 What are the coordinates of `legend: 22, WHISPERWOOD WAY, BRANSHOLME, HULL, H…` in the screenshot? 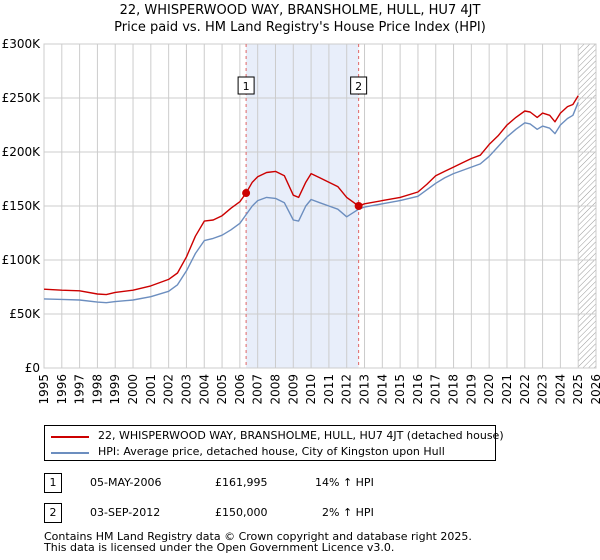 It's located at (274, 443).